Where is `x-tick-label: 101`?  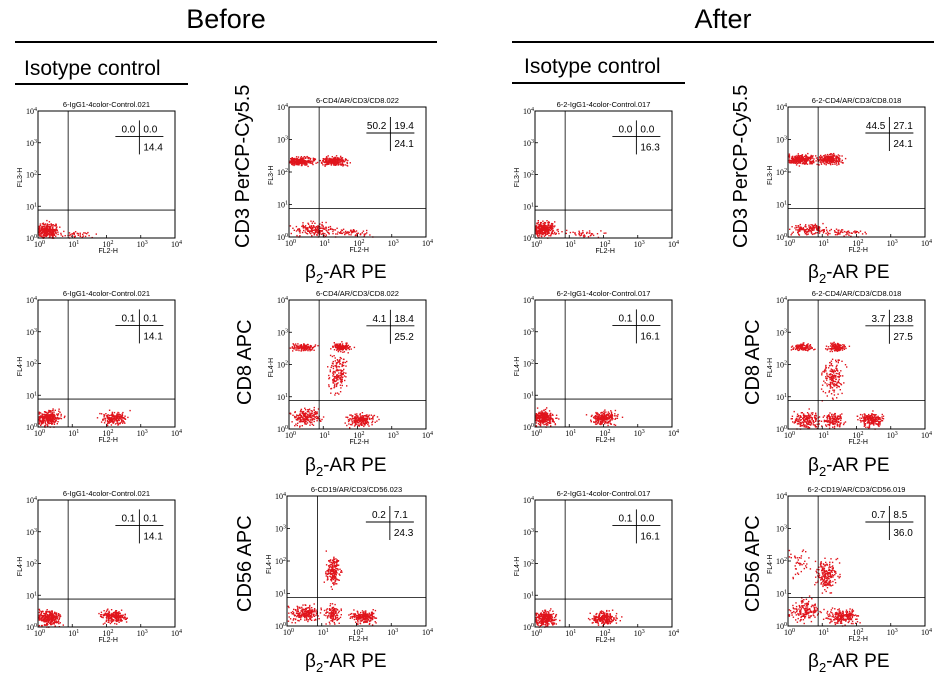 x-tick-label: 101 is located at coordinates (823, 243).